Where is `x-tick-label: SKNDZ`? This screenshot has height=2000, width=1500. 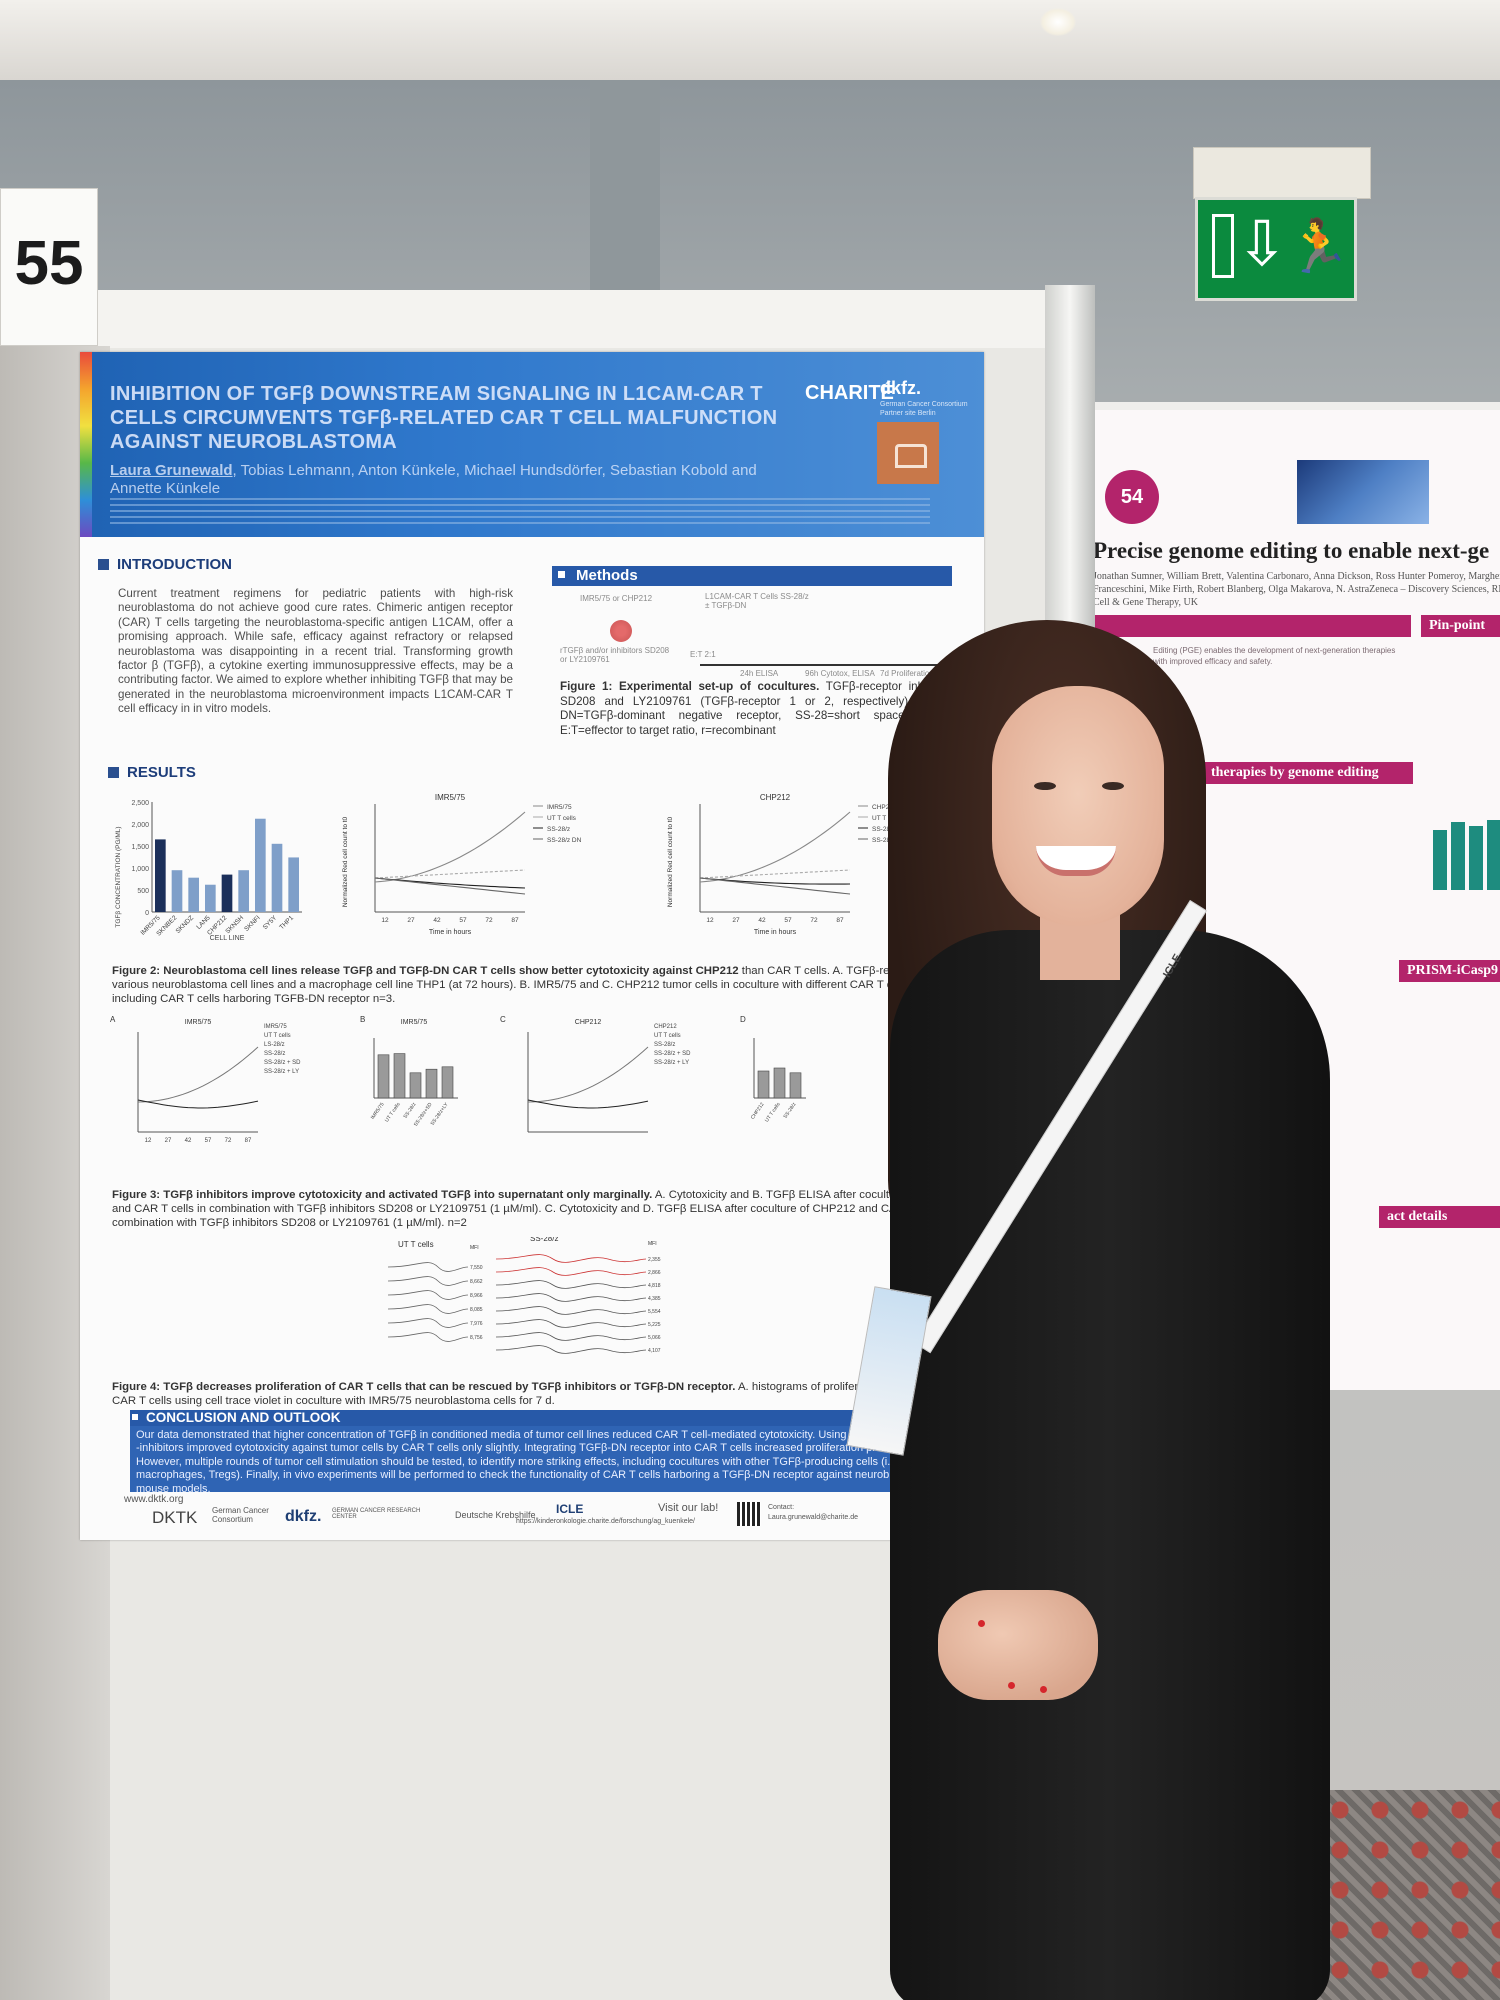 x-tick-label: SKNDZ is located at coordinates (185, 924).